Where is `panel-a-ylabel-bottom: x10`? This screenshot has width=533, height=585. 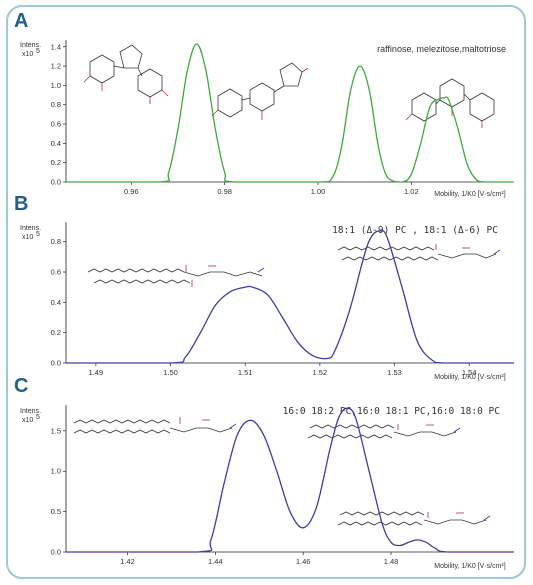 panel-a-ylabel-bottom: x10 is located at coordinates (27, 54).